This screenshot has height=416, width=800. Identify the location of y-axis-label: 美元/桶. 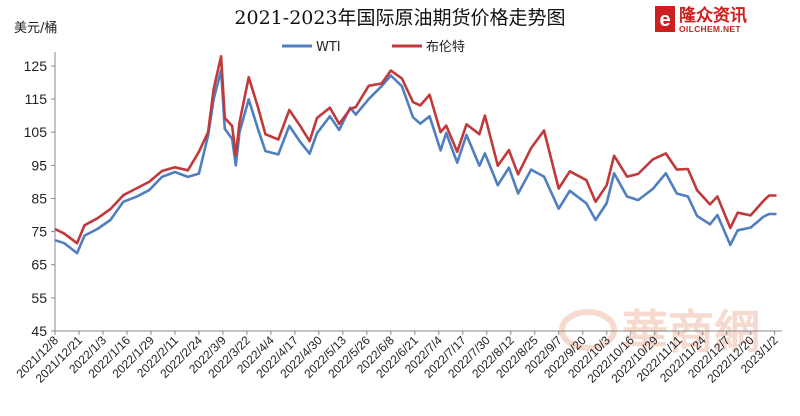
(35, 28).